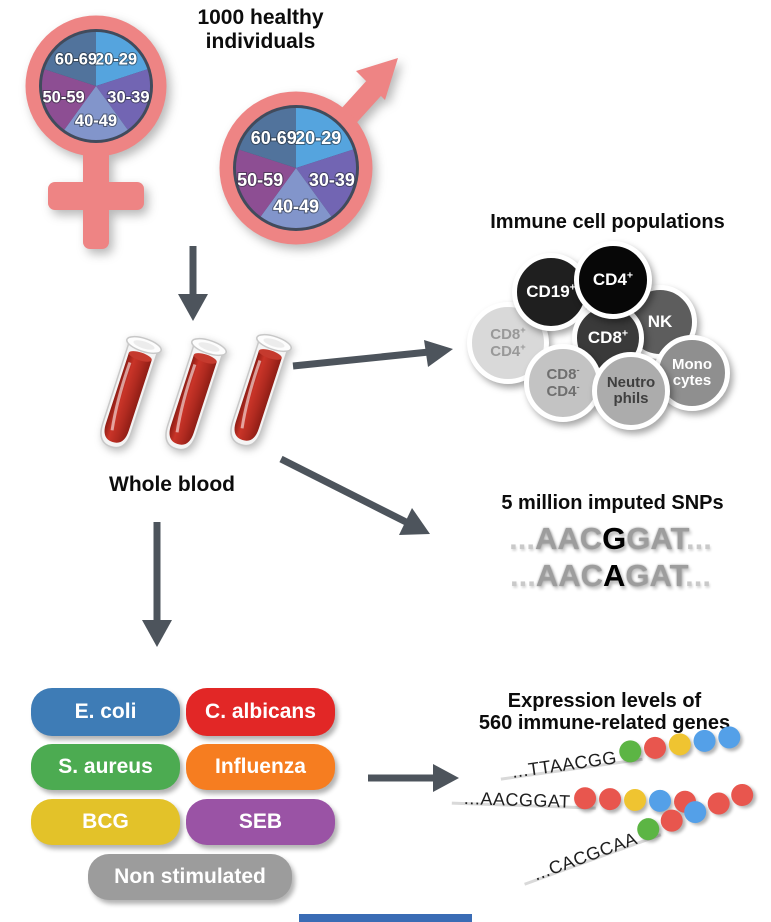  I want to click on cohort-title-line1: 1000 healthy, so click(260, 17).